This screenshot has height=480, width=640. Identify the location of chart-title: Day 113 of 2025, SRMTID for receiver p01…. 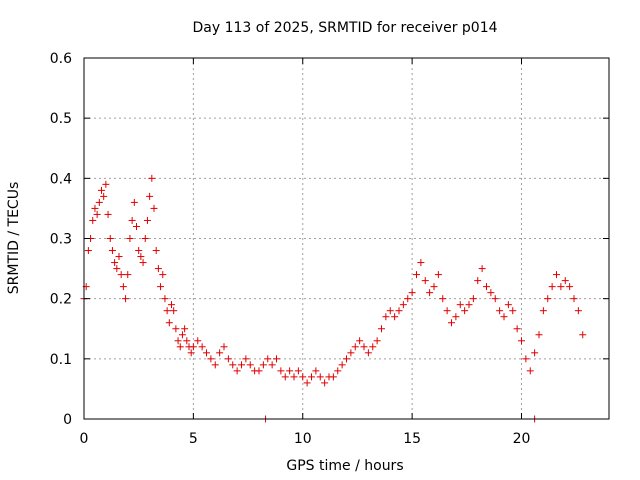
(344, 28).